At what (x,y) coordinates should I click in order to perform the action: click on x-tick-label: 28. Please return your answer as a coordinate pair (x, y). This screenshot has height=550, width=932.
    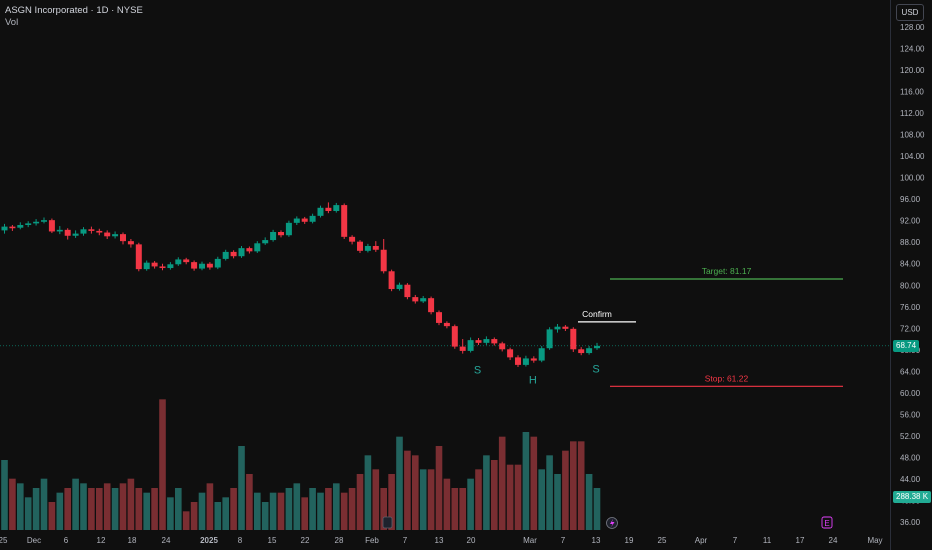
    Looking at the image, I should click on (339, 540).